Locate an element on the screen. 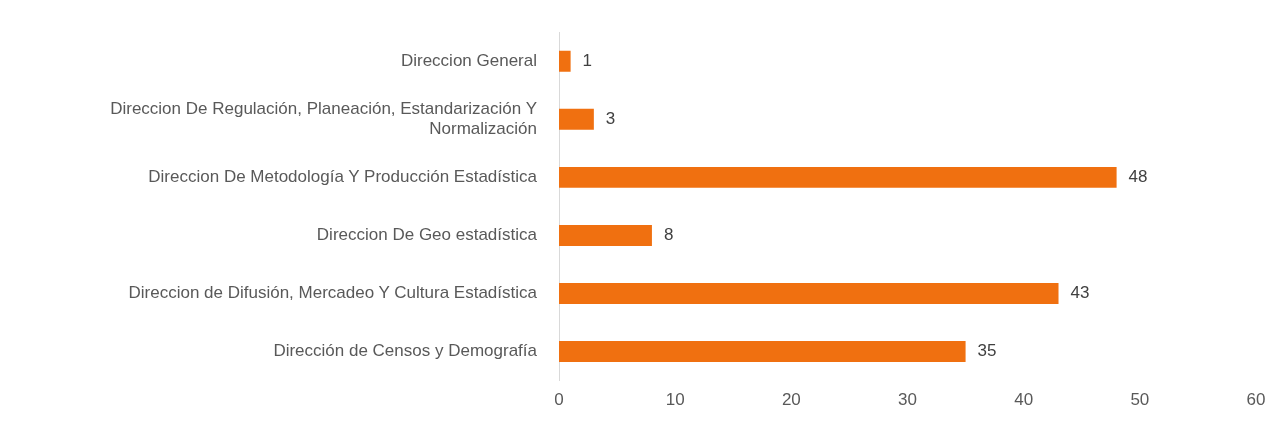 The width and height of the screenshot is (1278, 425). y-tick-label: Direccion De Geo estadística is located at coordinates (427, 235).